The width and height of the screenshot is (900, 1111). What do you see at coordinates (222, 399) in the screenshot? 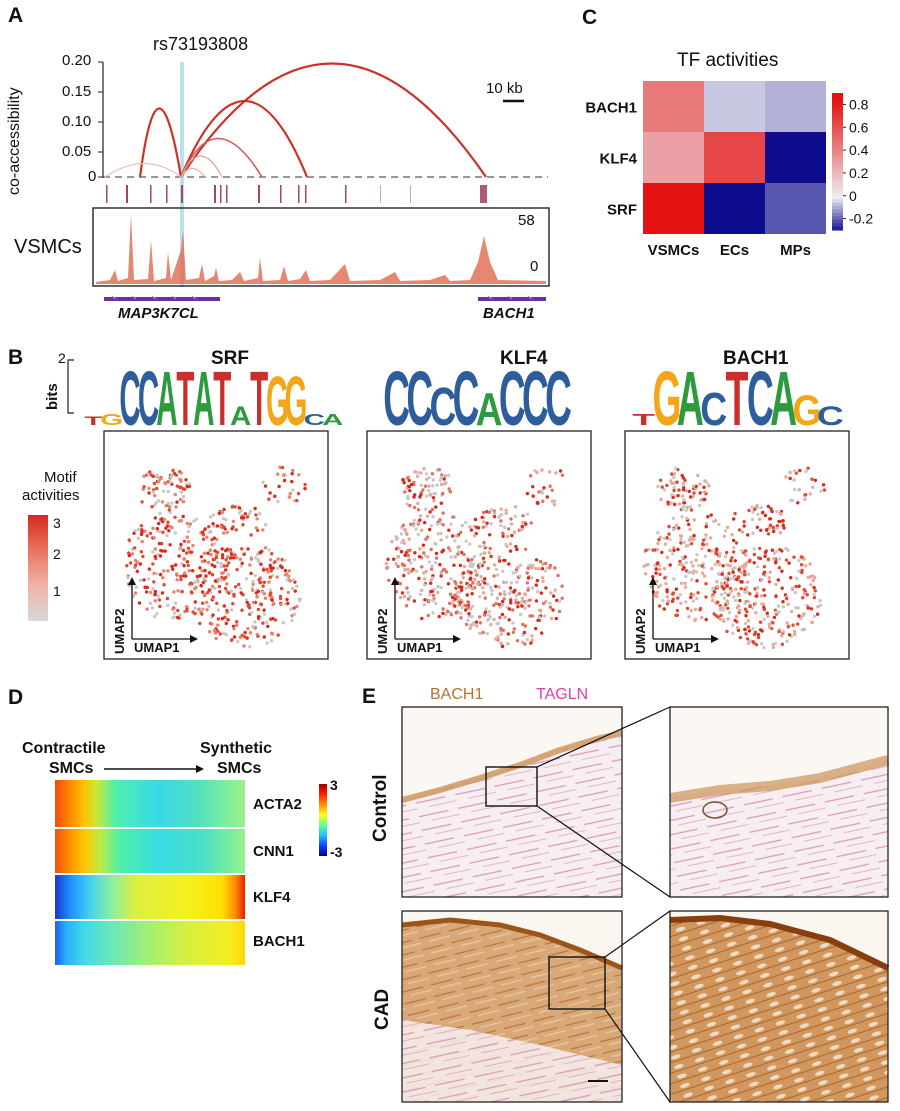
I see `logo-letter: T` at bounding box center [222, 399].